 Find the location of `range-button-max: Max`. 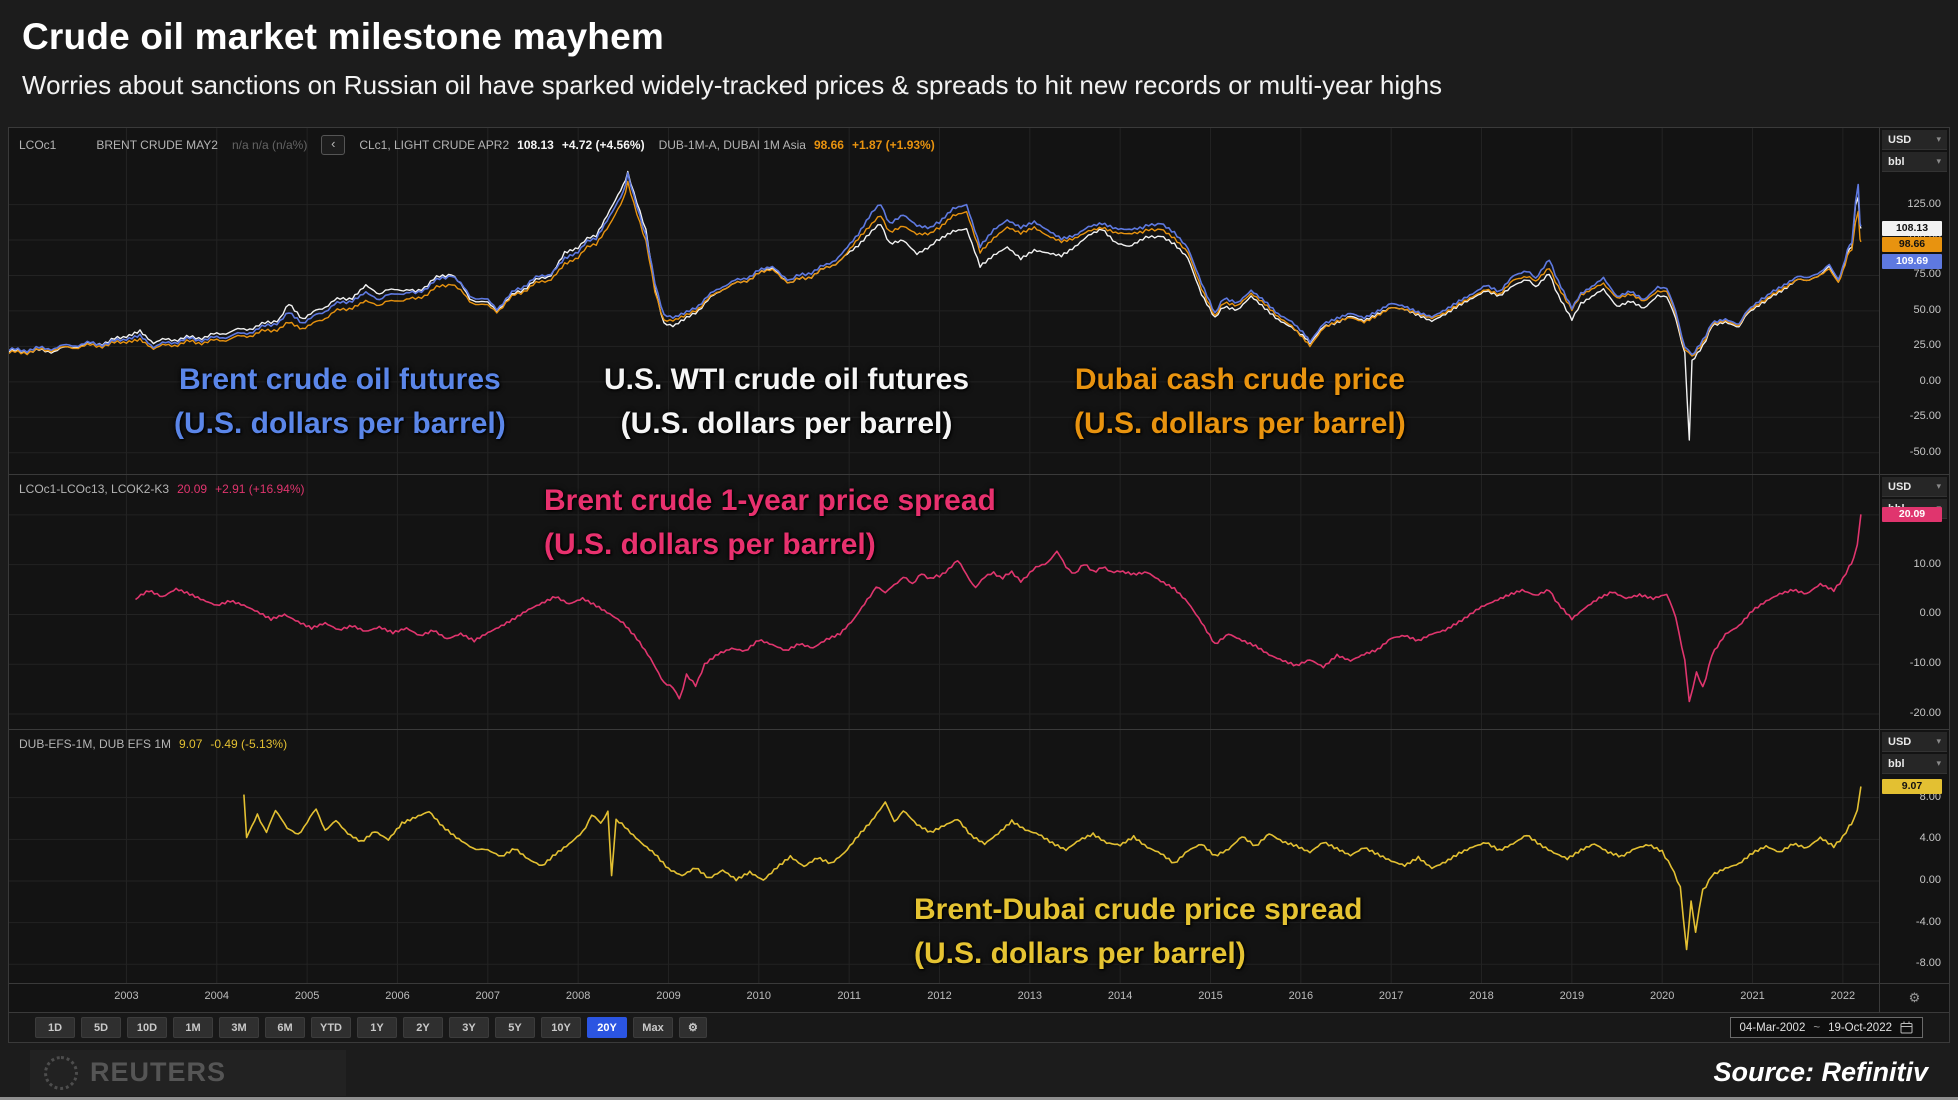

range-button-max: Max is located at coordinates (653, 1027).